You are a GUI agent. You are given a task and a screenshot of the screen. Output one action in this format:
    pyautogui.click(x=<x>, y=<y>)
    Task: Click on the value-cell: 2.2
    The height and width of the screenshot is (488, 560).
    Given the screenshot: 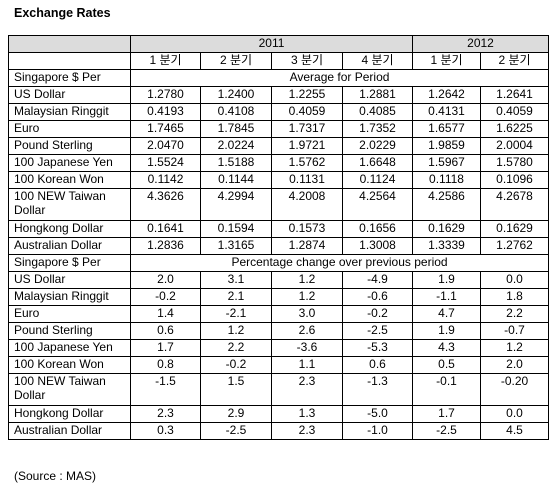 What is the action you would take?
    pyautogui.click(x=514, y=314)
    